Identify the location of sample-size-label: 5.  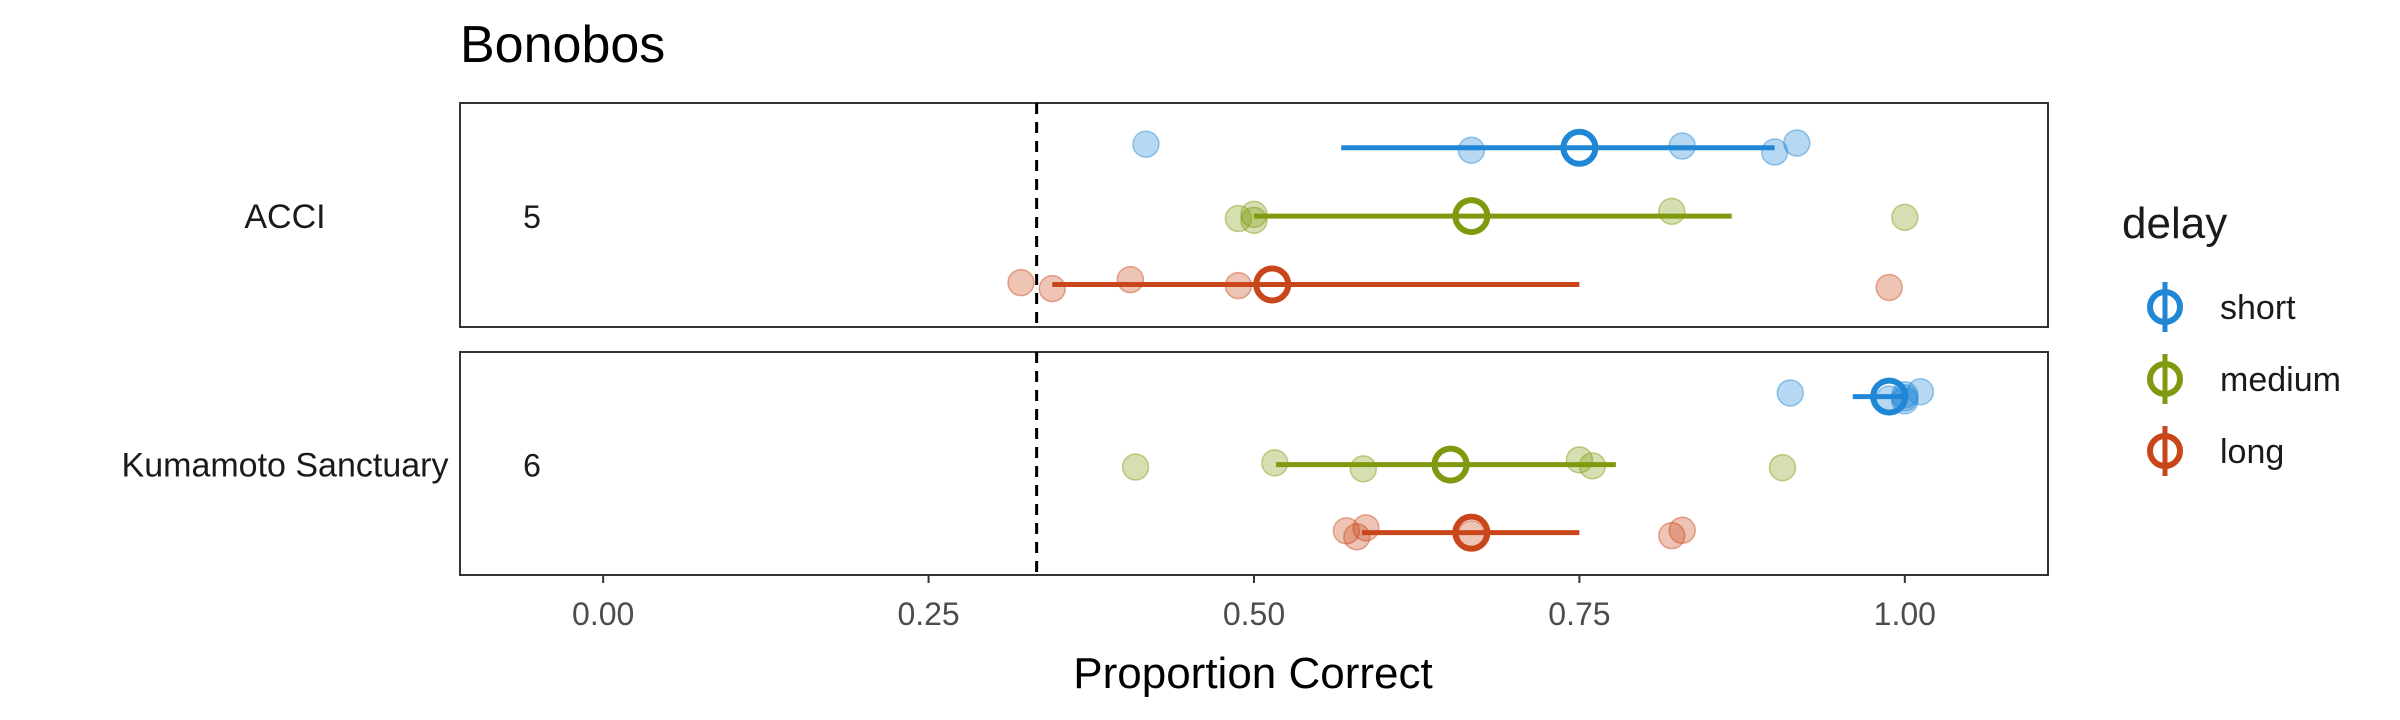
(532, 217).